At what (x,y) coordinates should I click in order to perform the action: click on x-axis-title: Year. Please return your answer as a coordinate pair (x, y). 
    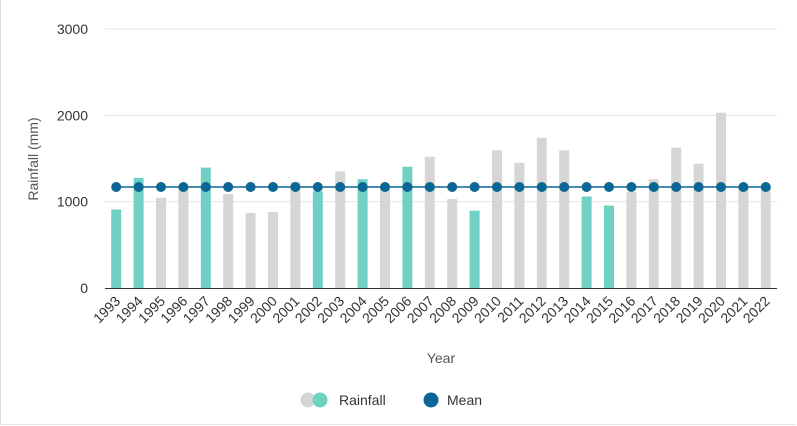
    Looking at the image, I should click on (441, 358).